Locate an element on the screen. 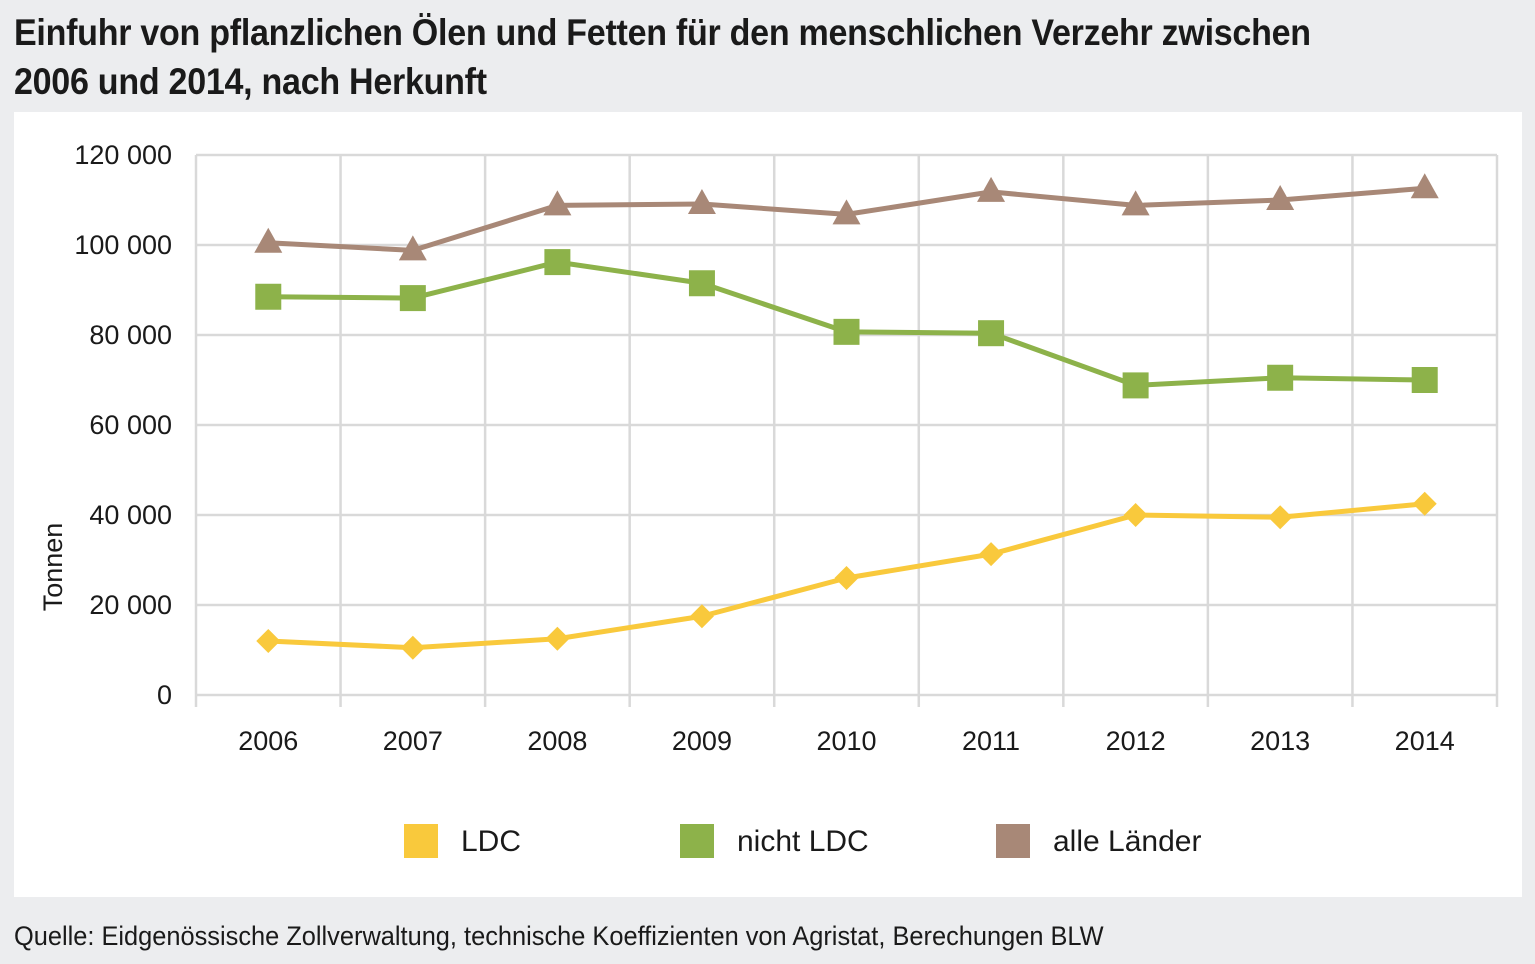  x-tick-label: 2010 is located at coordinates (846, 741).